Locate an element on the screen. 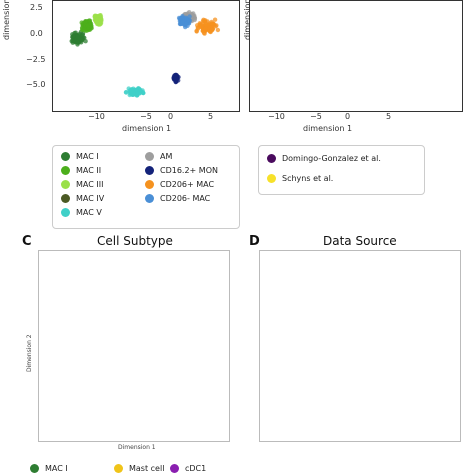 This screenshot has width=474, height=474. panel-a-xtick: −10 is located at coordinates (96, 116).